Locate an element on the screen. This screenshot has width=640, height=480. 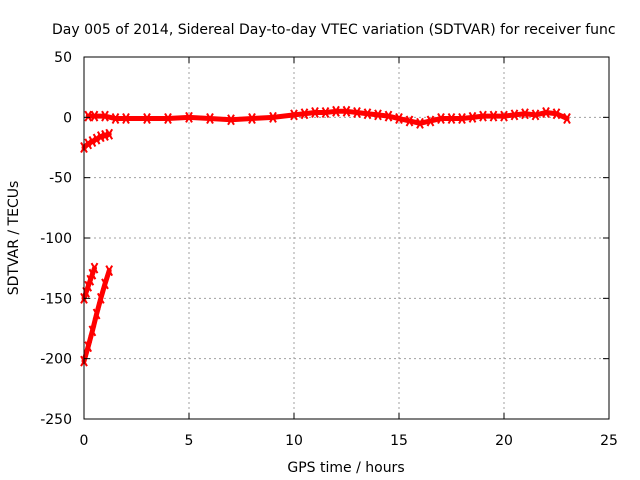
x-tick-label: 20 is located at coordinates (504, 441).